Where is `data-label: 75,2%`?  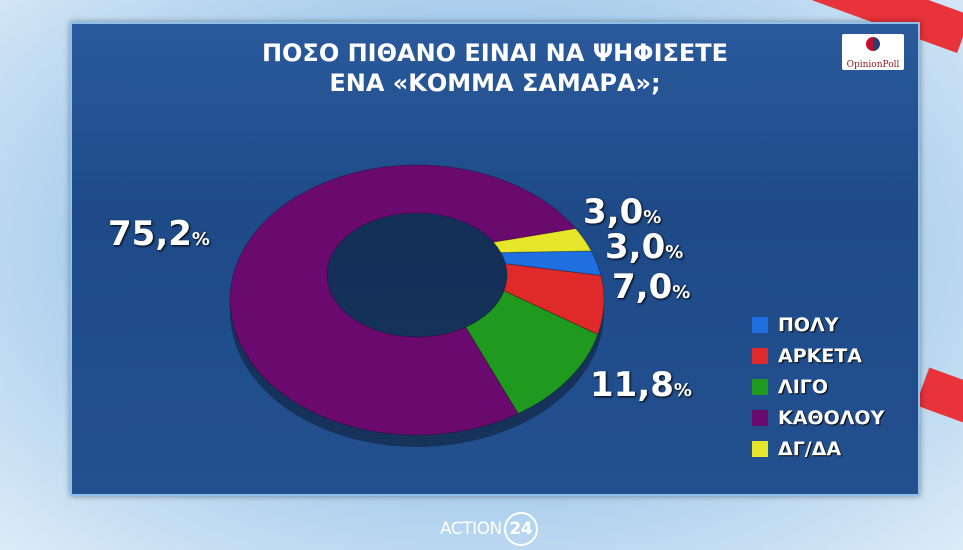 data-label: 75,2% is located at coordinates (159, 234).